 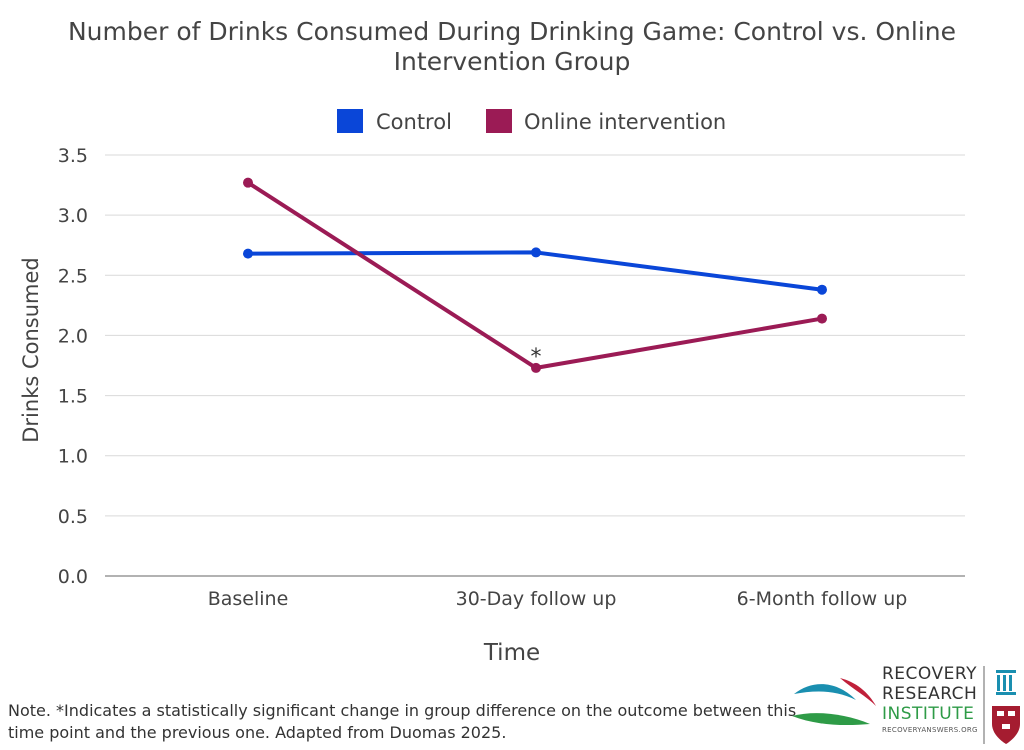 What do you see at coordinates (928, 714) in the screenshot?
I see `logo-line-3: INSTITUTE` at bounding box center [928, 714].